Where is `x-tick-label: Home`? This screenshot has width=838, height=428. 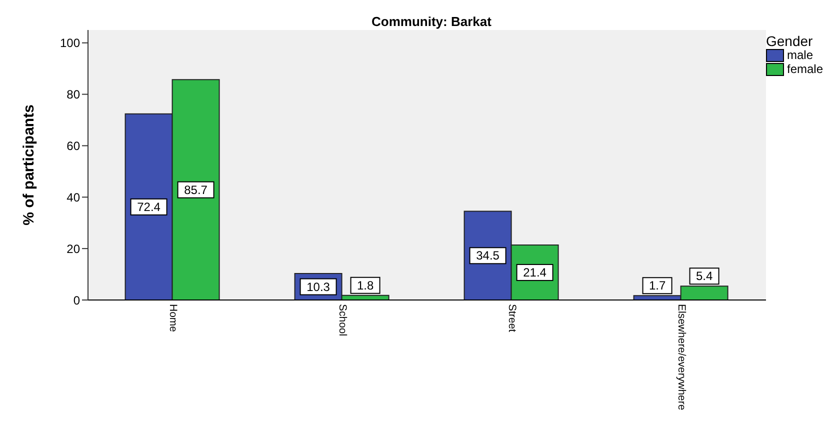
x-tick-label: Home is located at coordinates (172, 318).